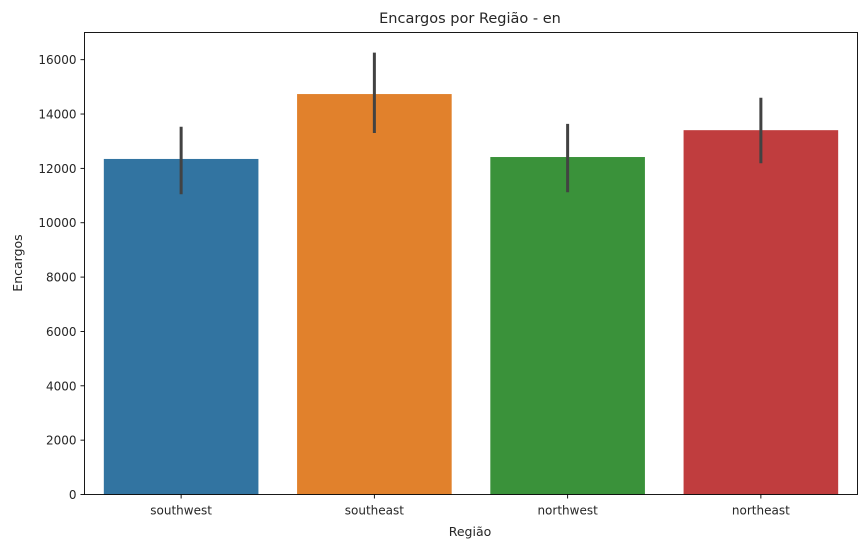 The height and width of the screenshot is (547, 868). What do you see at coordinates (181, 511) in the screenshot?
I see `x-tick-label: southwest` at bounding box center [181, 511].